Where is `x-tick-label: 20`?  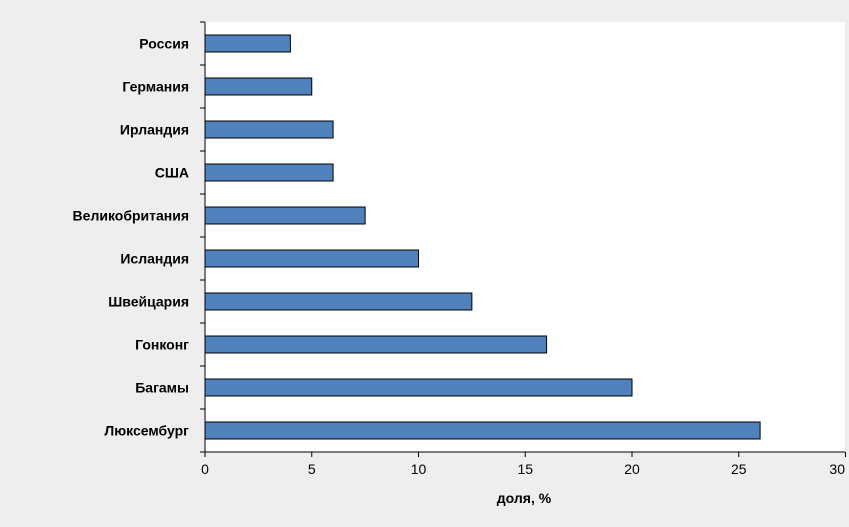
x-tick-label: 20 is located at coordinates (632, 469).